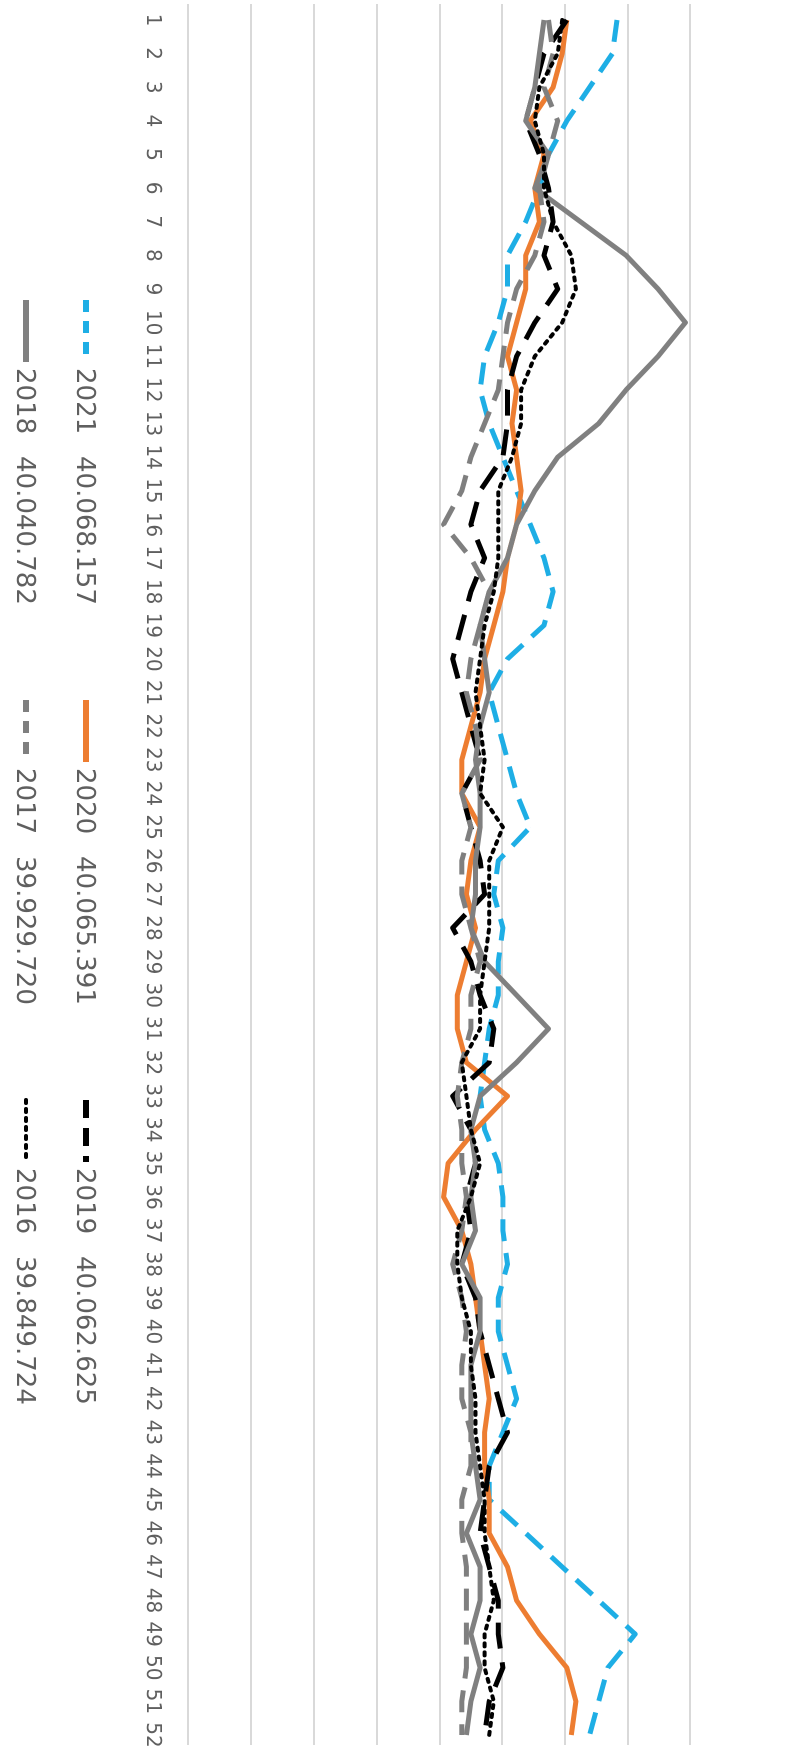 This screenshot has height=1749, width=792. What do you see at coordinates (85, 401) in the screenshot?
I see `legend-series-name: 2021` at bounding box center [85, 401].